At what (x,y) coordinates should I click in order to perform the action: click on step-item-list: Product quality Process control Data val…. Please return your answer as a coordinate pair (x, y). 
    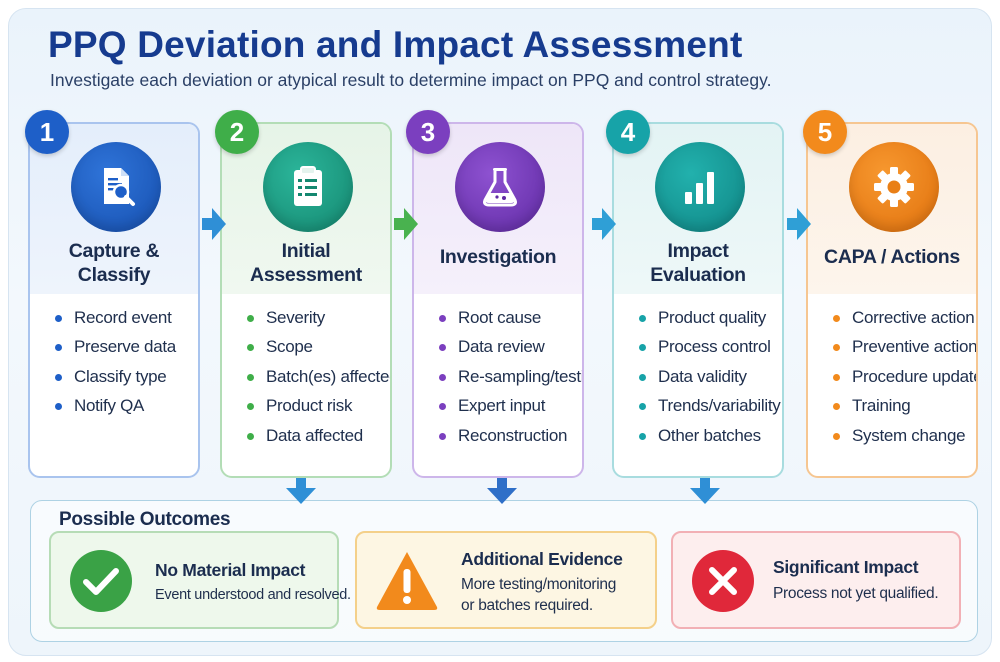
    Looking at the image, I should click on (700, 382).